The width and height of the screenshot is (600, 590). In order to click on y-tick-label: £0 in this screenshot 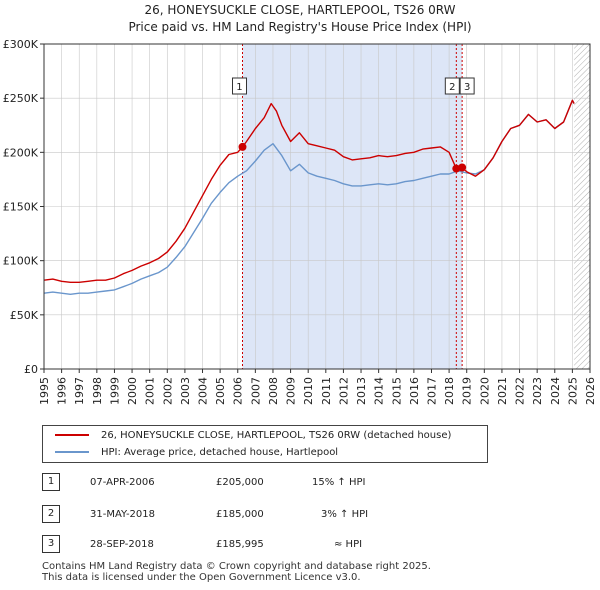, I will do `click(31, 369)`.